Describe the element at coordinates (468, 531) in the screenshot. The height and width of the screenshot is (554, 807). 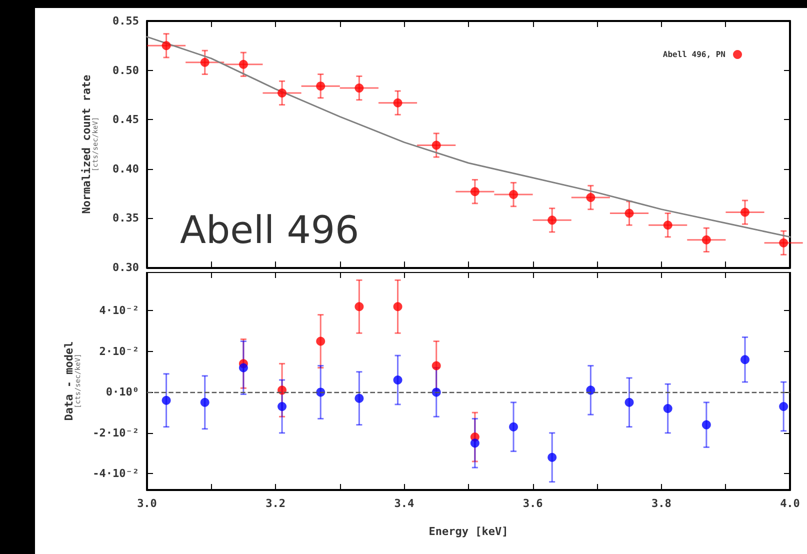
I see `x-axis-title: Energy [keV]` at that location.